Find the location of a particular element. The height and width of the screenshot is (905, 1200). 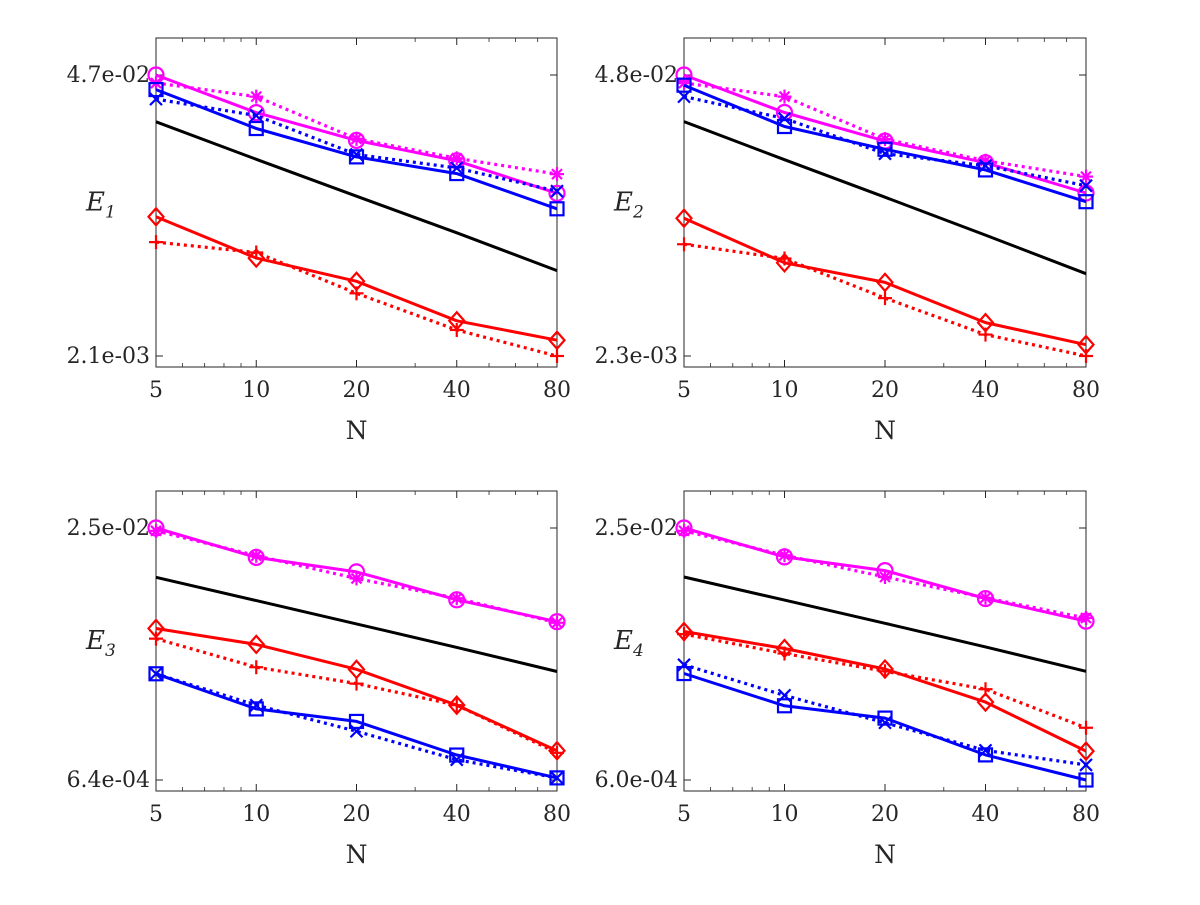

series-line-red-dotted is located at coordinates (356, 299).